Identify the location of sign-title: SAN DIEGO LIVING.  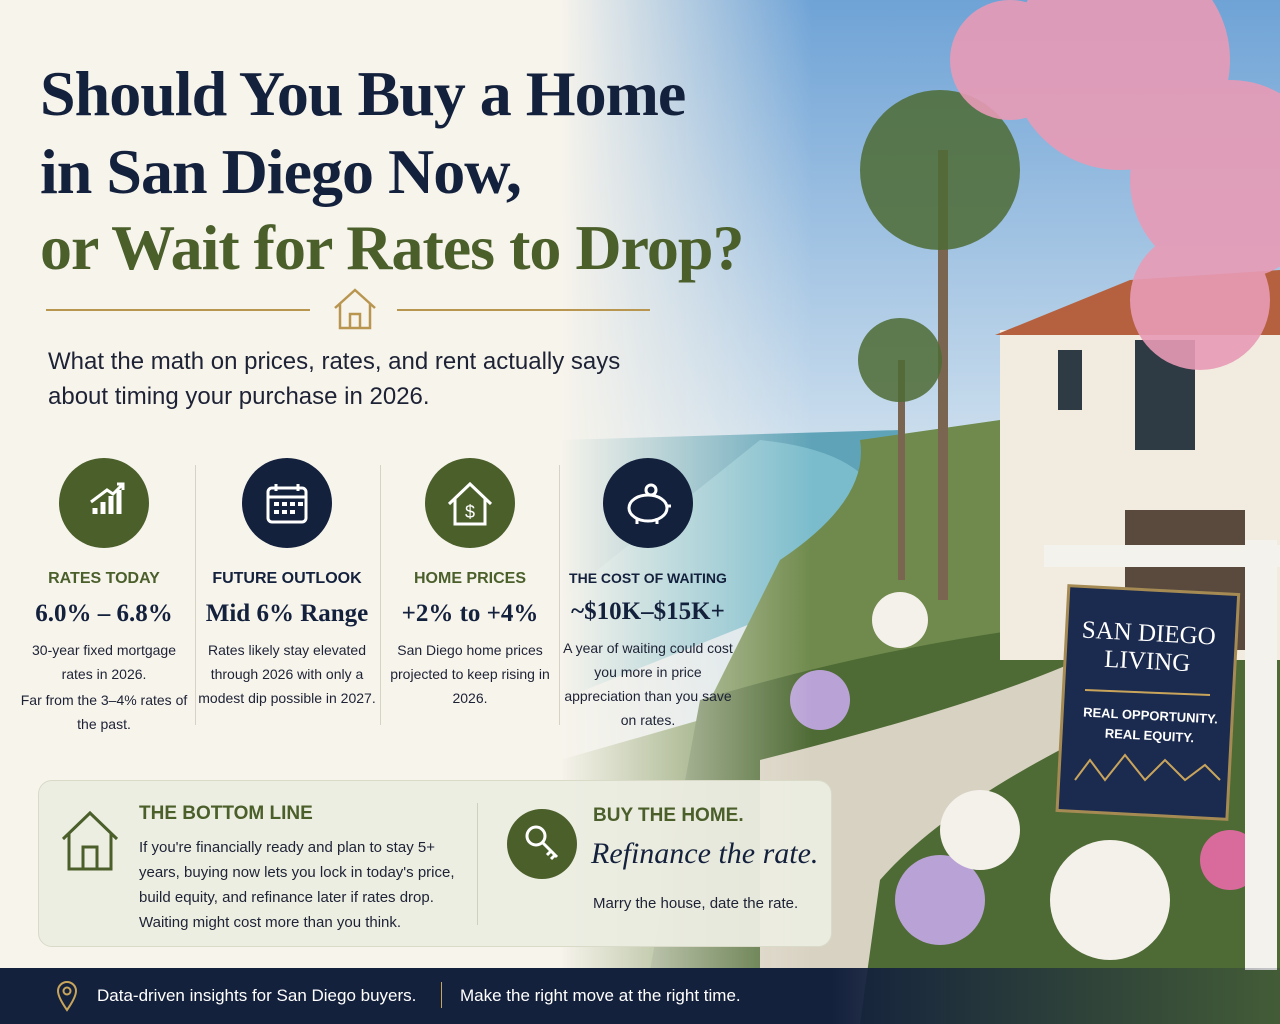
(1148, 648).